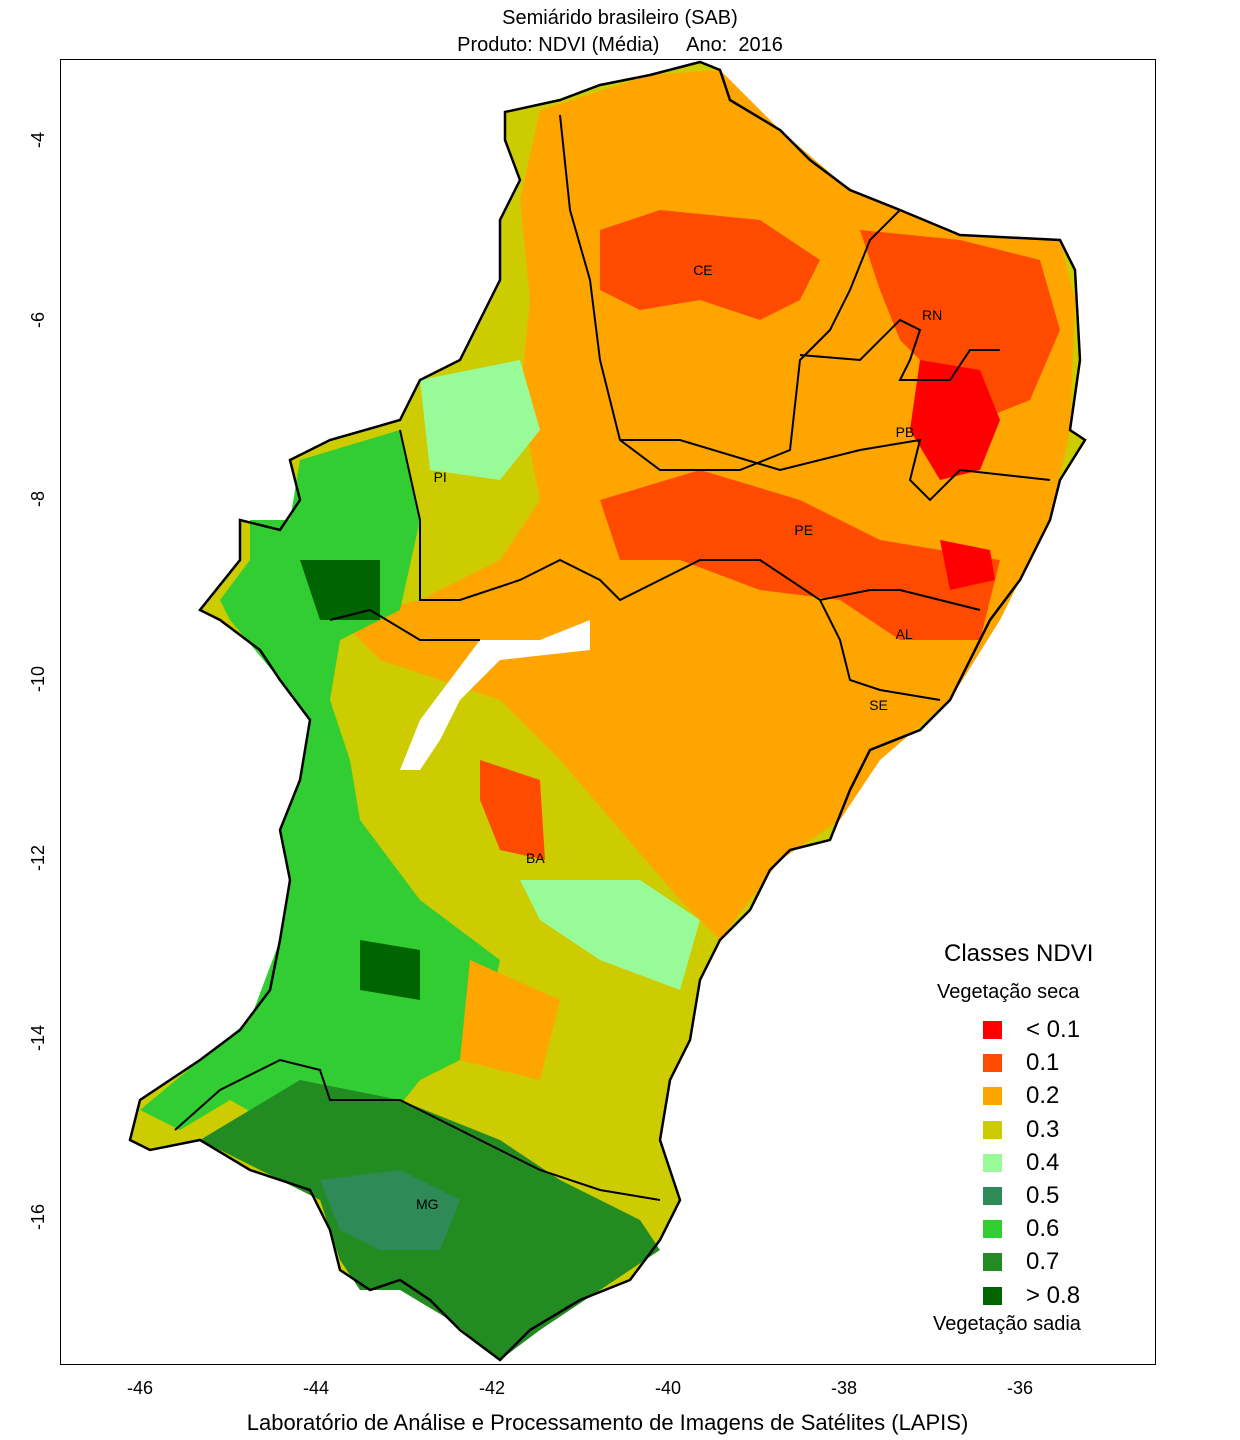 This screenshot has width=1240, height=1440. I want to click on x-tick-label: -36, so click(1019, 1388).